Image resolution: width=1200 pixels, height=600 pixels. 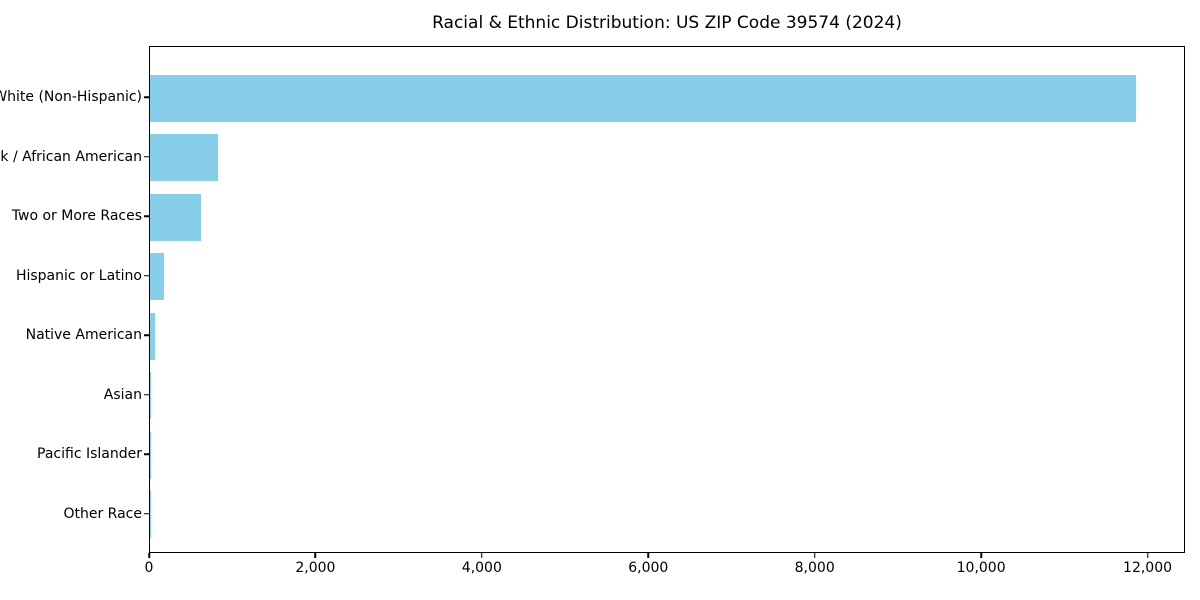 What do you see at coordinates (814, 568) in the screenshot?
I see `x-tick-label: 8,000` at bounding box center [814, 568].